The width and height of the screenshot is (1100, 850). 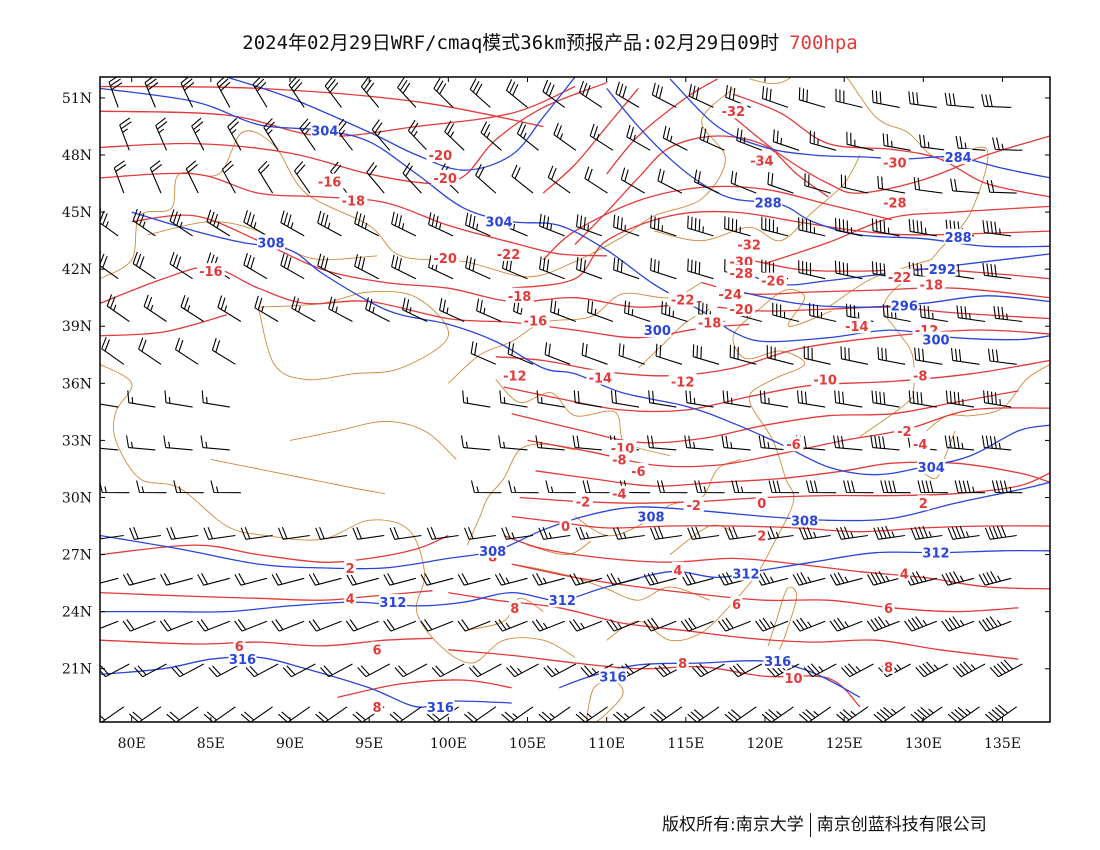 What do you see at coordinates (683, 382) in the screenshot?
I see `temperature-label: -12` at bounding box center [683, 382].